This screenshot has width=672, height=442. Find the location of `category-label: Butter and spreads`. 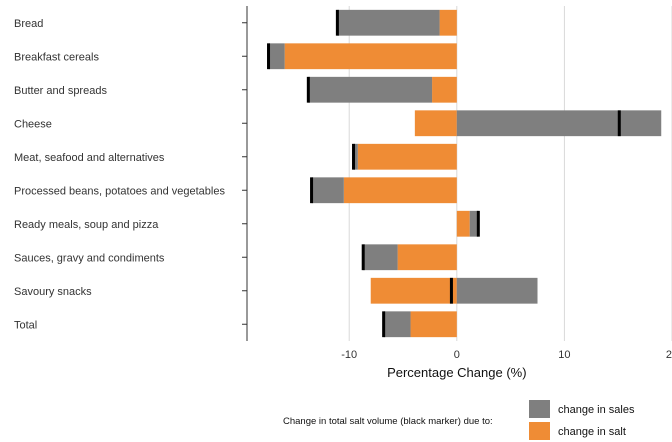

category-label: Butter and spreads is located at coordinates (60, 91).